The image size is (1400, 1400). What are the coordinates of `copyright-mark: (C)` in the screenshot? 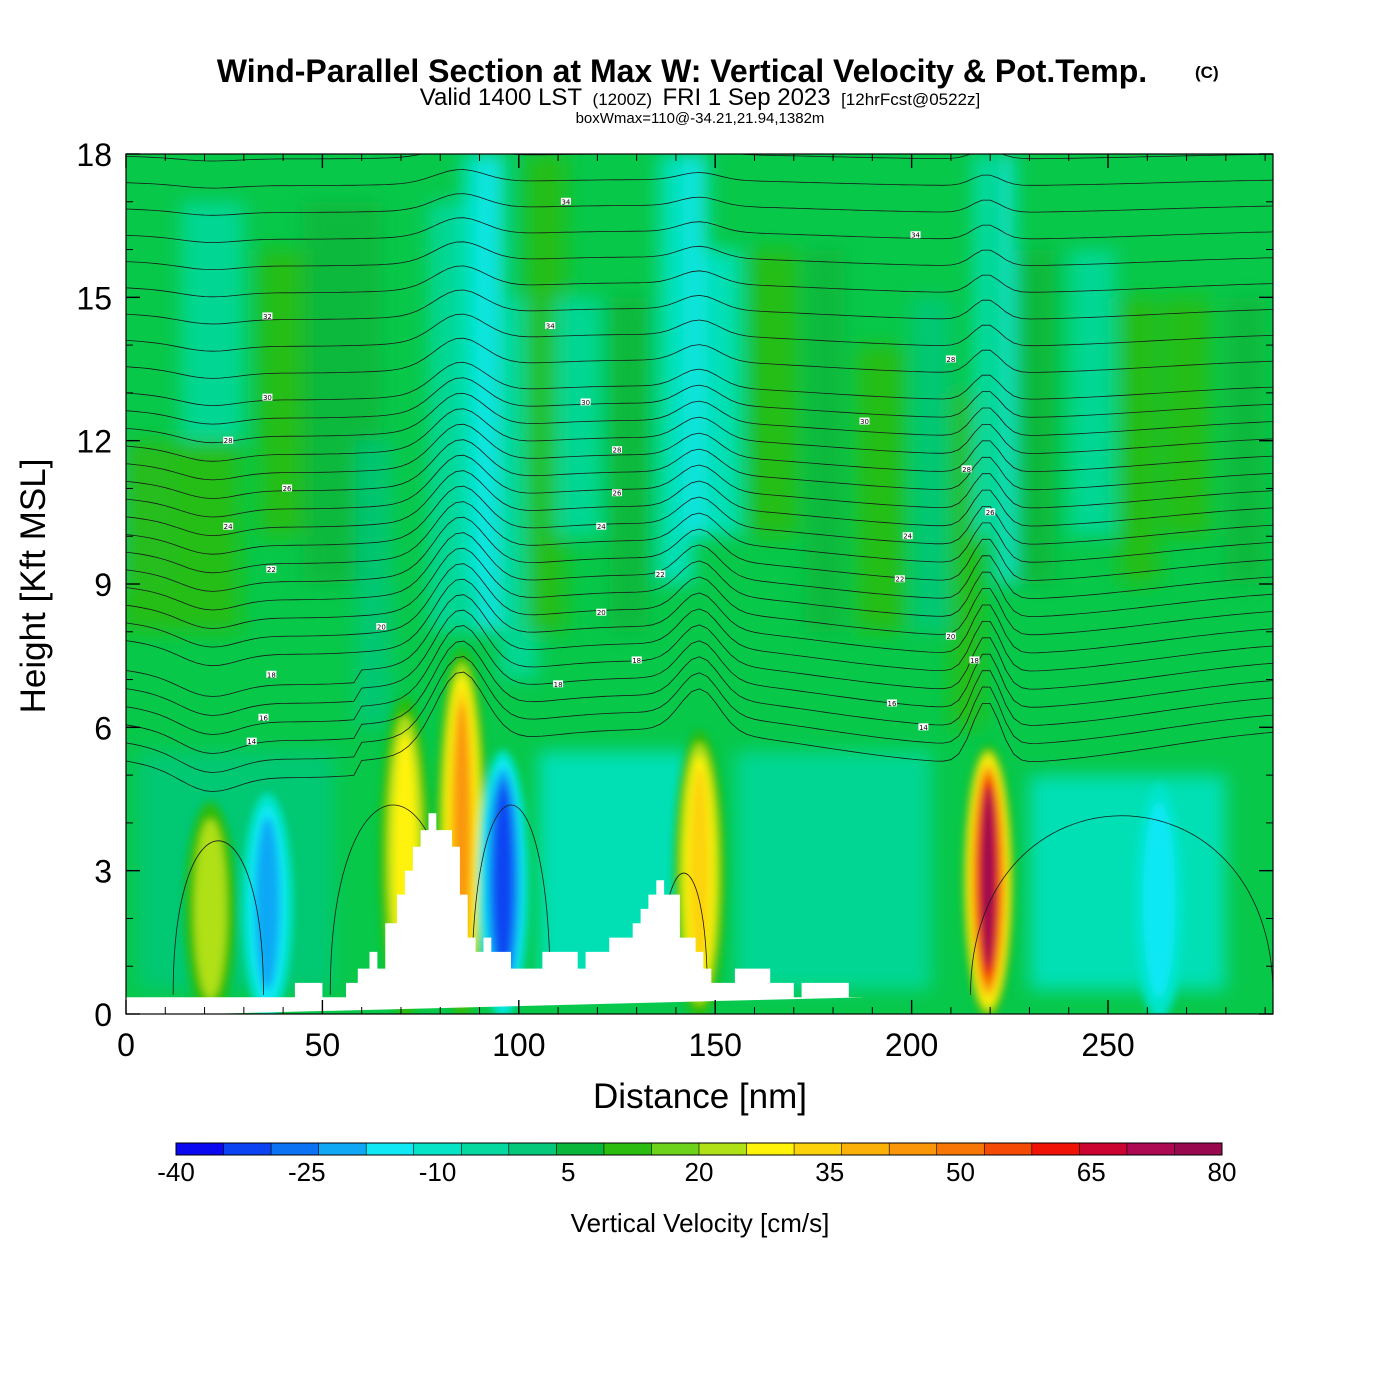 It's located at (1207, 72).